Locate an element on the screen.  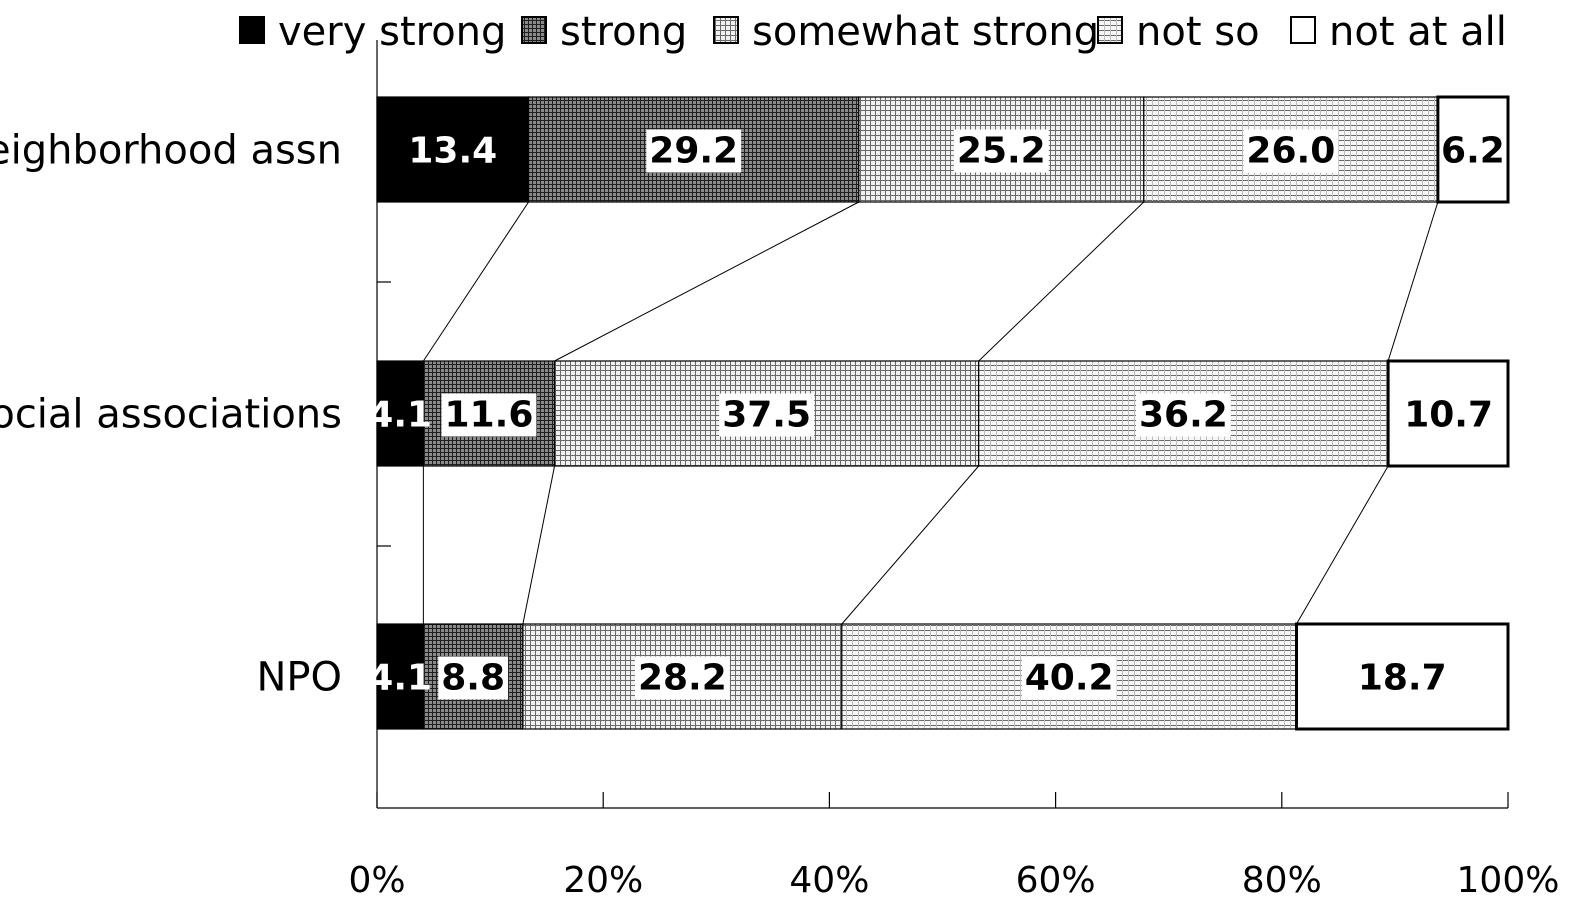
bar-neighborhood-assn-not-at-all is located at coordinates (1473, 149).